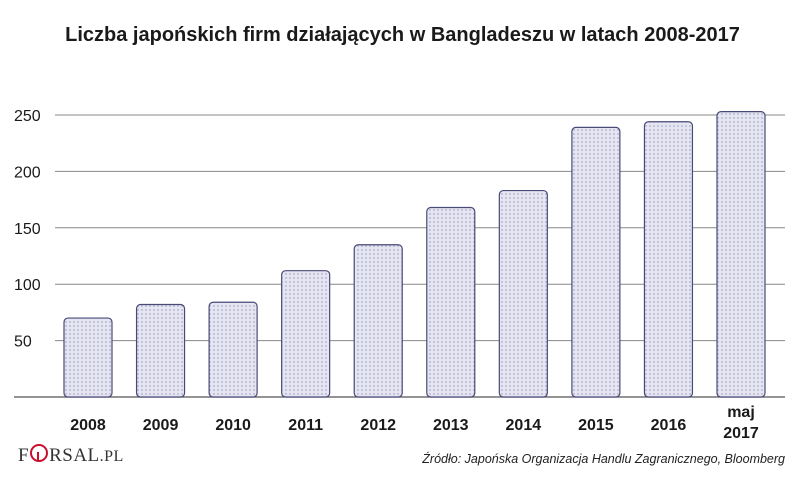  I want to click on y-tick-label: 200, so click(27, 172).